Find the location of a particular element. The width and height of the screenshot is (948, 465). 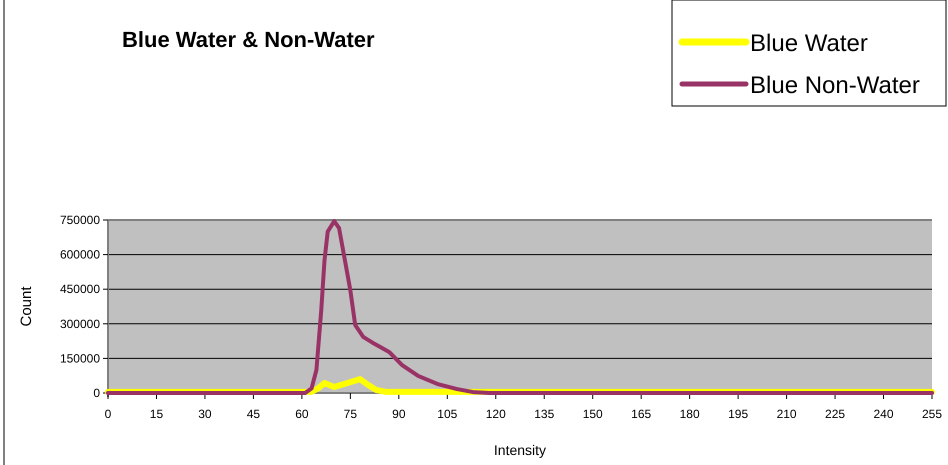

x-tick-label: 75 is located at coordinates (351, 414).